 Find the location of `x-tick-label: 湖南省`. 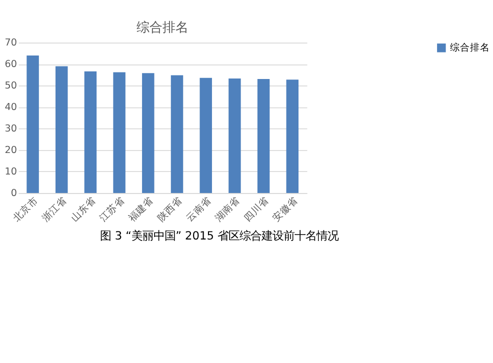

x-tick-label: 湖南省 is located at coordinates (227, 209).